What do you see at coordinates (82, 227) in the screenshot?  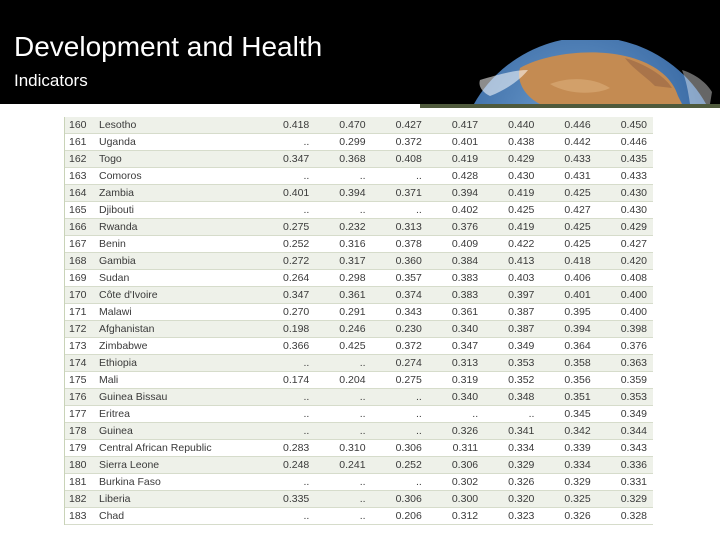 I see `rank-cell: 166` at bounding box center [82, 227].